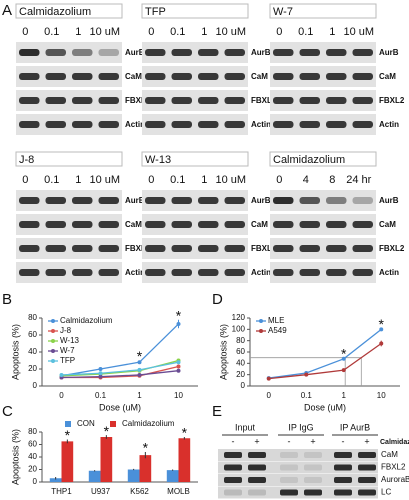 The image size is (409, 500). I want to click on y-tick-label: 60, so click(240, 351).